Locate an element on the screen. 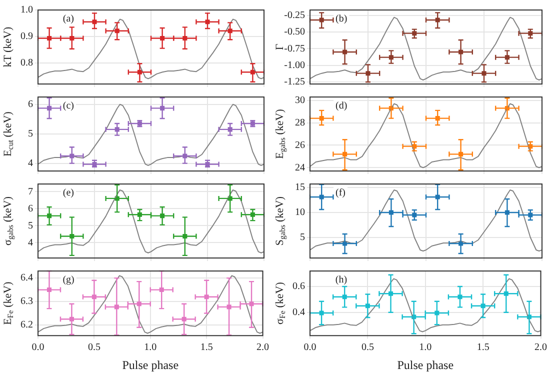 This screenshot has width=550, height=375. annotation: (c) is located at coordinates (68, 106).